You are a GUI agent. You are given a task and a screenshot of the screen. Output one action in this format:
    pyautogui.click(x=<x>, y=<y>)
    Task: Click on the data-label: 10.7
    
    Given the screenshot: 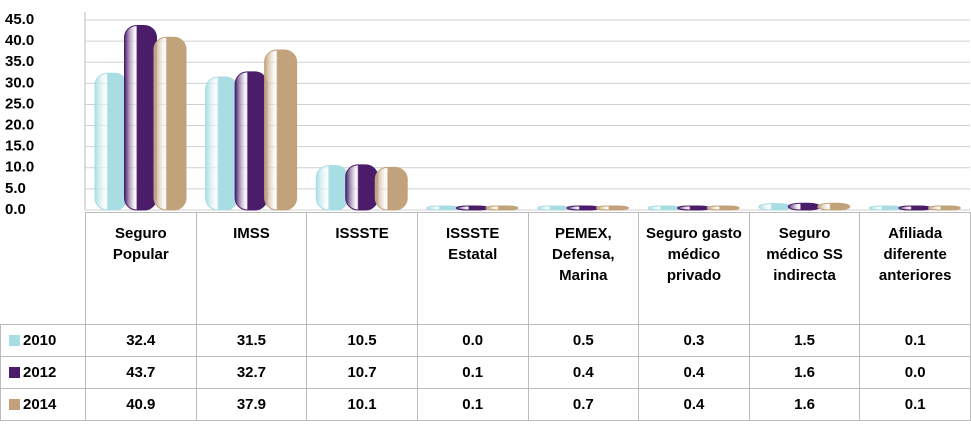 What is the action you would take?
    pyautogui.click(x=362, y=372)
    